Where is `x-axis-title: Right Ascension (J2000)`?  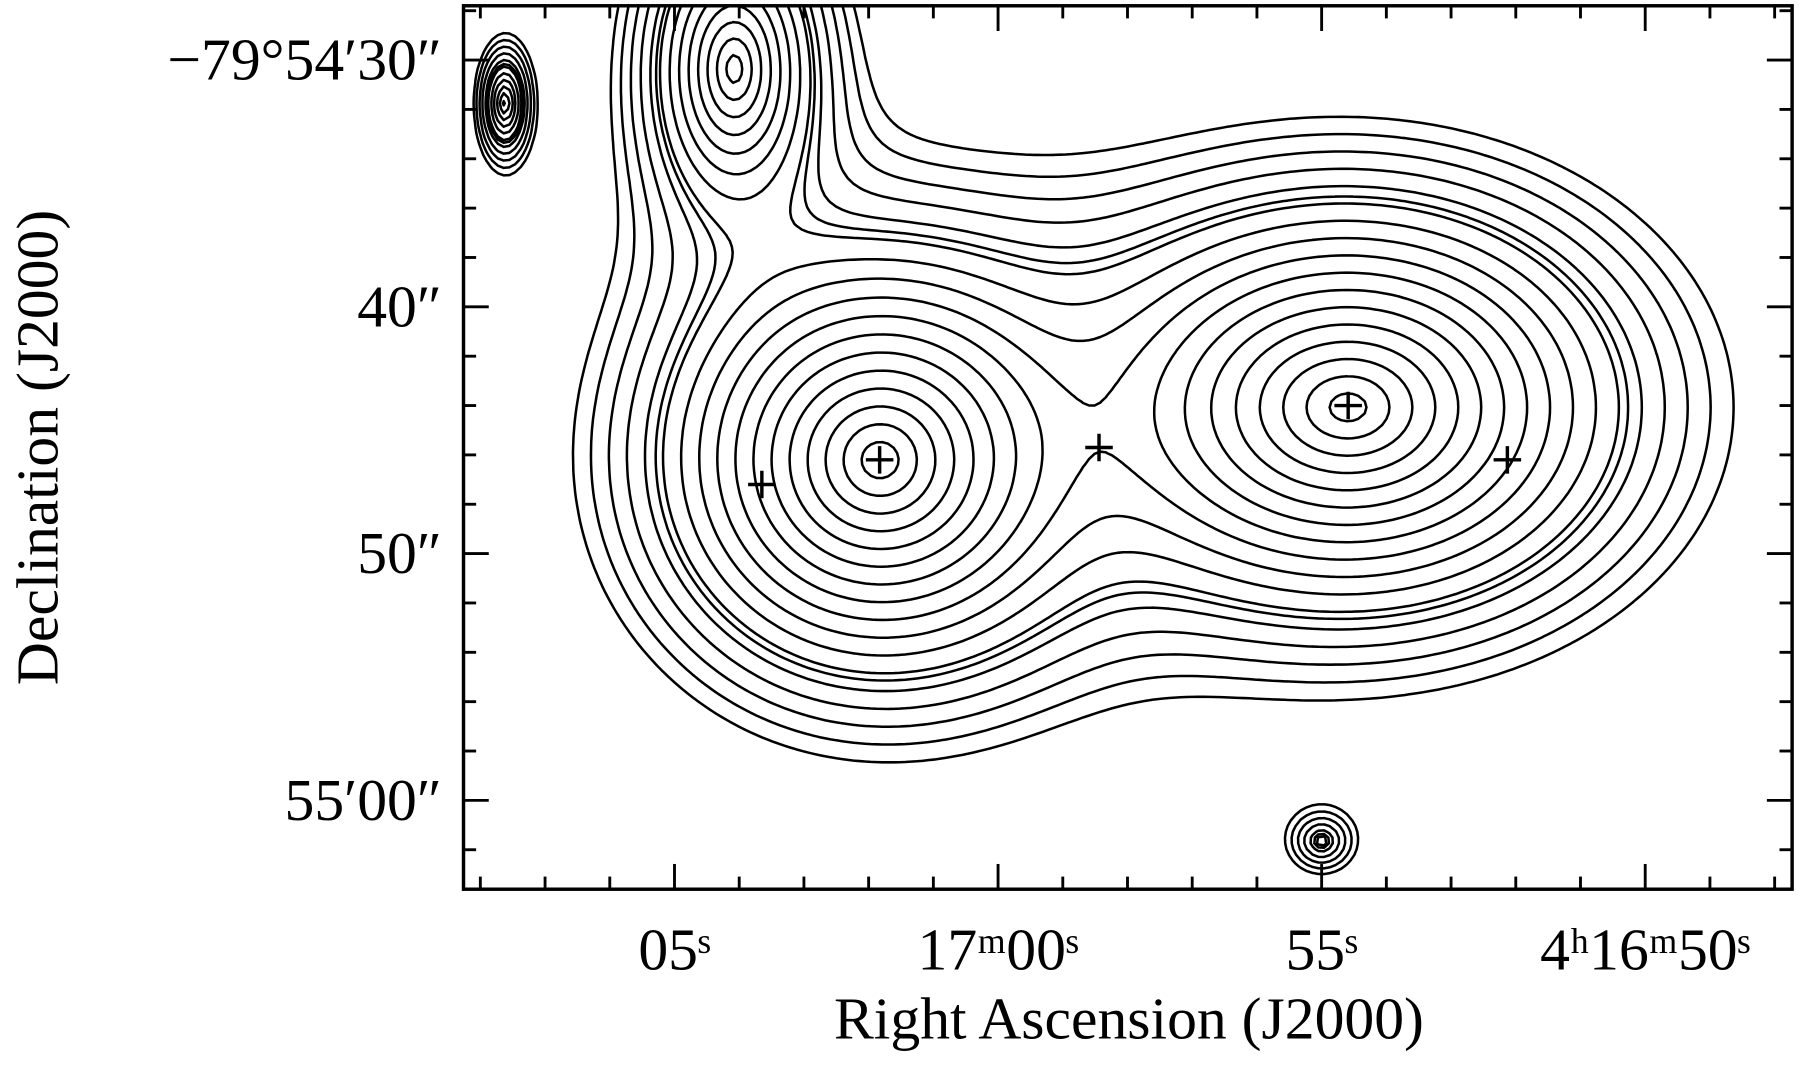 x-axis-title: Right Ascension (J2000) is located at coordinates (1129, 1018).